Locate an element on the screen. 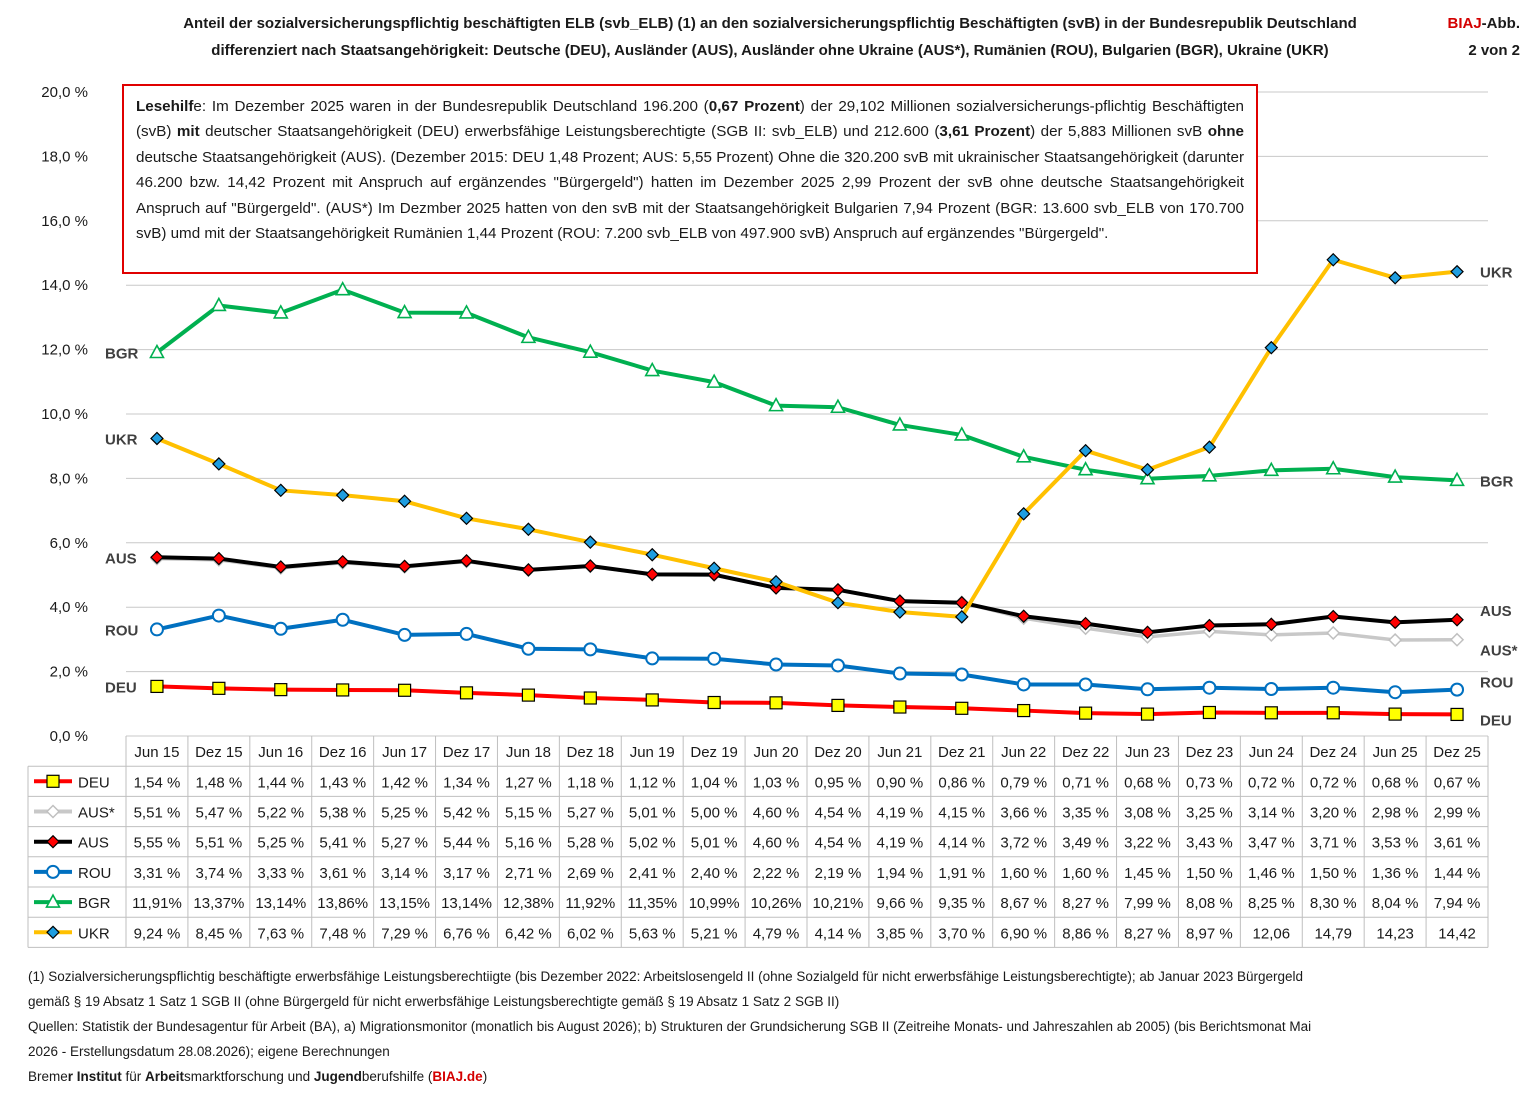  y-tick-label: 12,0 % is located at coordinates (64, 350).